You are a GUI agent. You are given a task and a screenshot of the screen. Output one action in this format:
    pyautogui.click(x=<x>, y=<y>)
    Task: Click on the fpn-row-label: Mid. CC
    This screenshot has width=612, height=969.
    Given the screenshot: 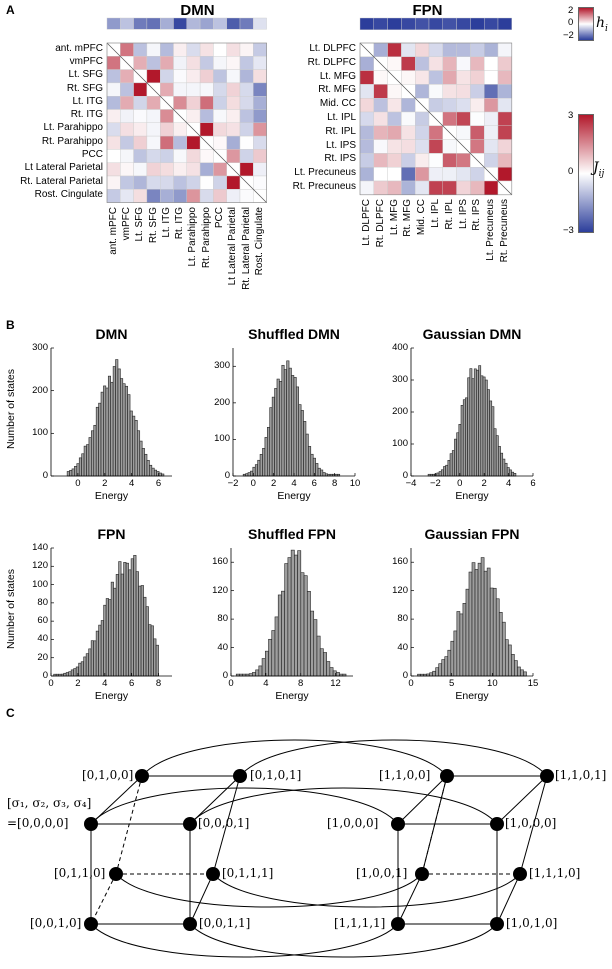 What is the action you would take?
    pyautogui.click(x=337, y=104)
    